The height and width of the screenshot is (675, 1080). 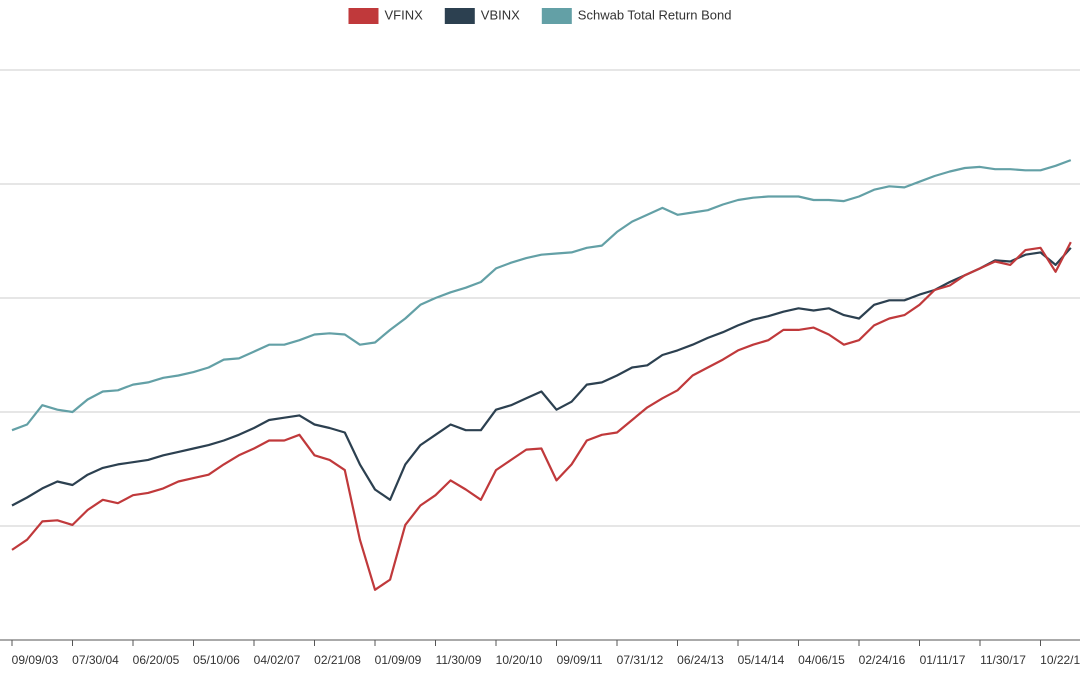 What do you see at coordinates (156, 660) in the screenshot?
I see `x-tick-label: 06/20/05` at bounding box center [156, 660].